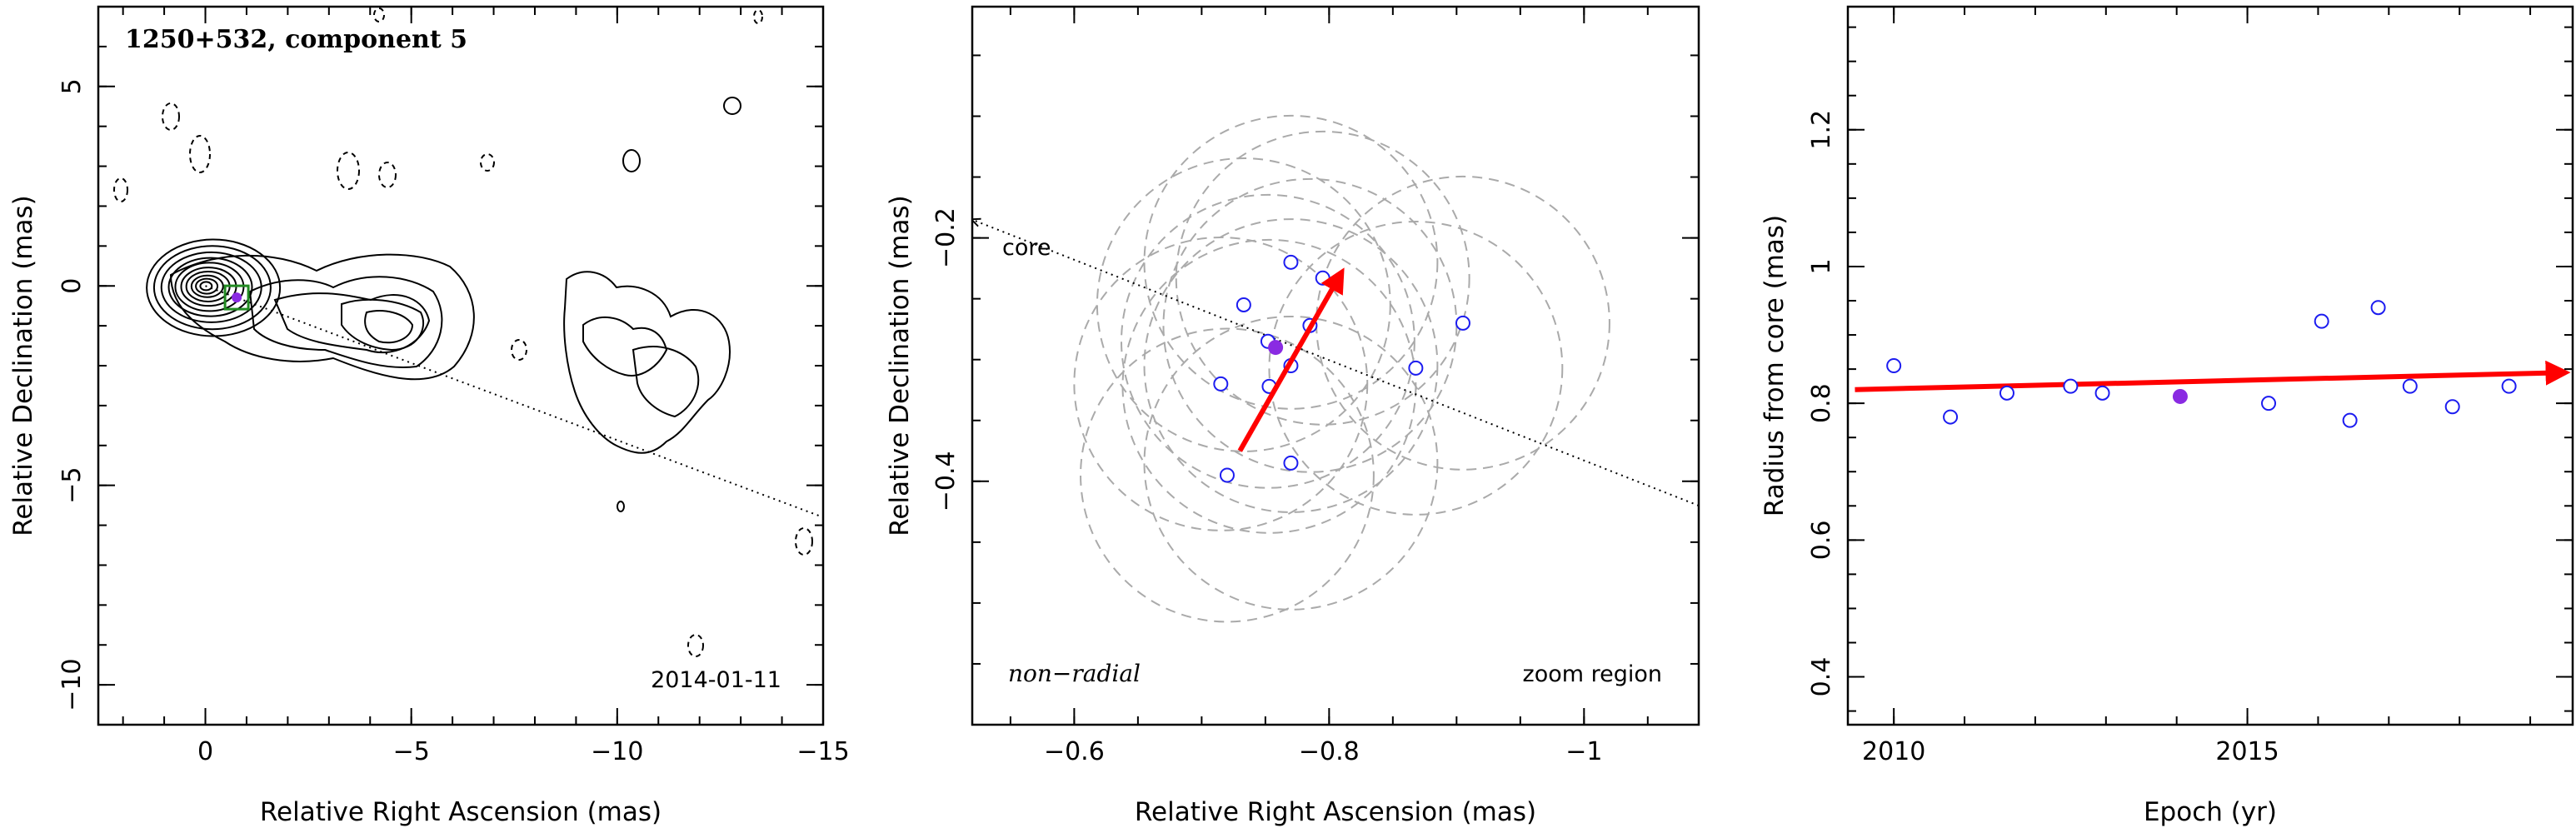 This screenshot has width=2576, height=833. I want to click on x-tick-label: −0.6, so click(1074, 751).